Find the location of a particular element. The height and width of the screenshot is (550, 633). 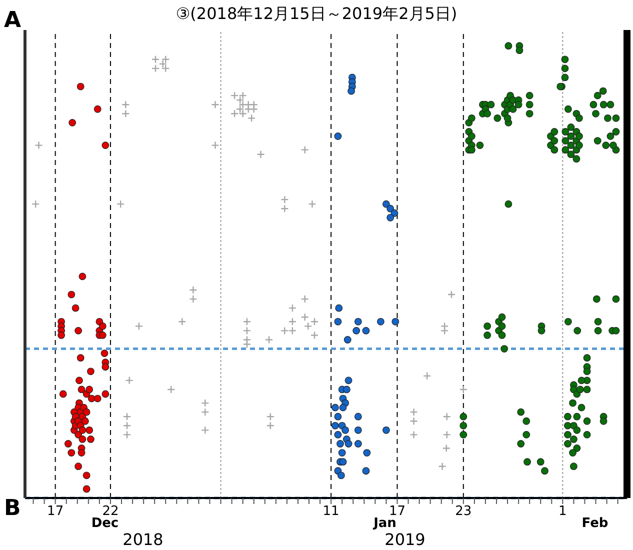

text: 2018 is located at coordinates (143, 539).